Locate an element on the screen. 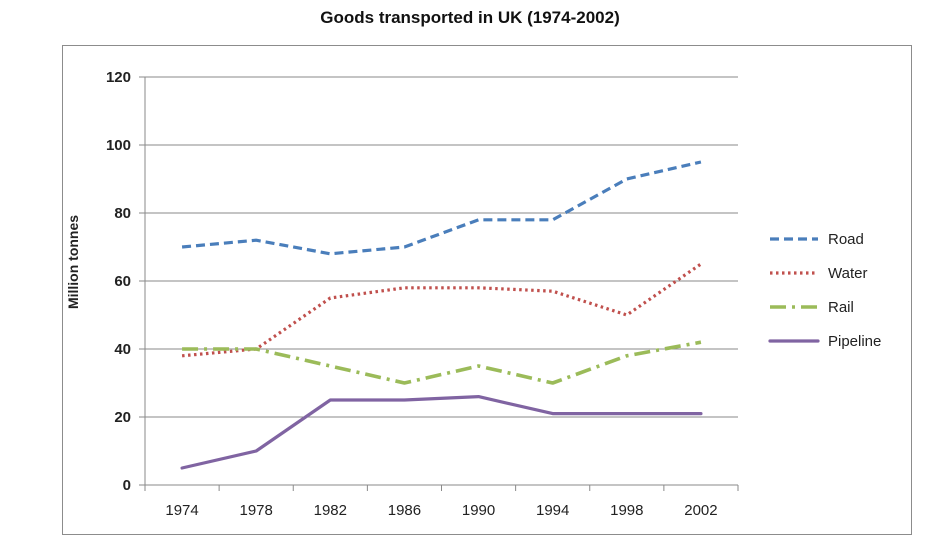 This screenshot has height=554, width=940. series-line-pipeline is located at coordinates (441, 432).